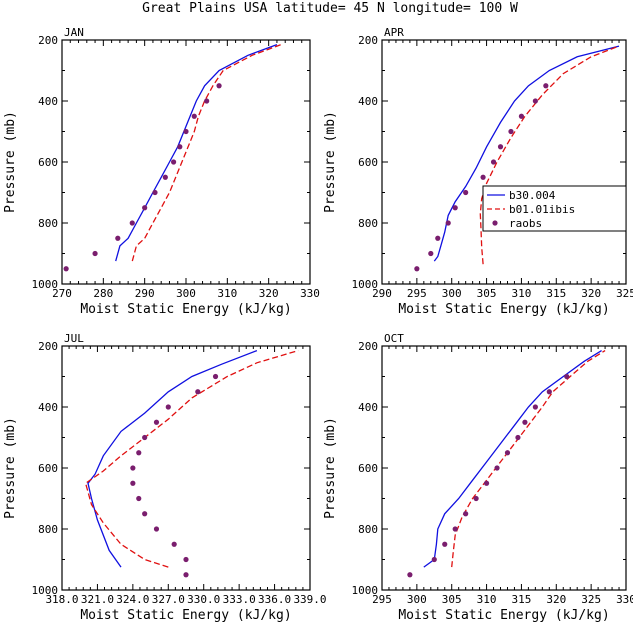 The width and height of the screenshot is (633, 629). Describe the element at coordinates (132, 599) in the screenshot. I see `x-tick-label: 324.0` at that location.